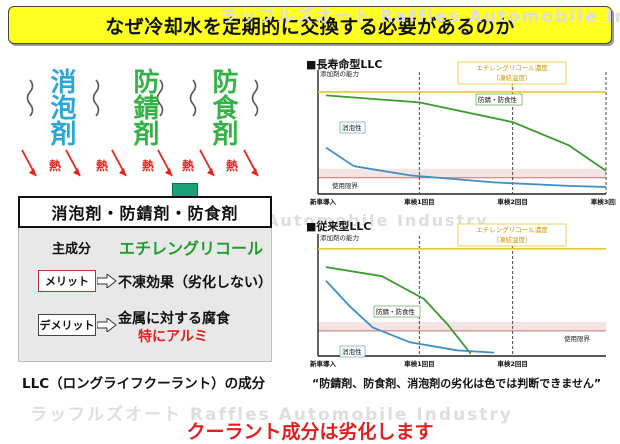 This screenshot has width=620, height=444. I want to click on bottom-message: クーラント成分は劣化します, so click(310, 432).